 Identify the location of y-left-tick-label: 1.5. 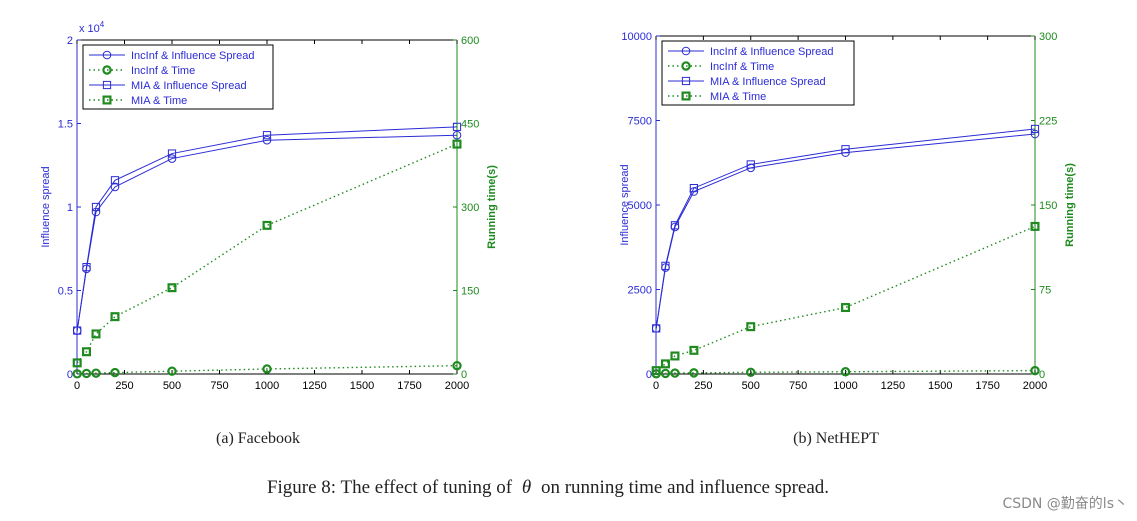
(65, 125).